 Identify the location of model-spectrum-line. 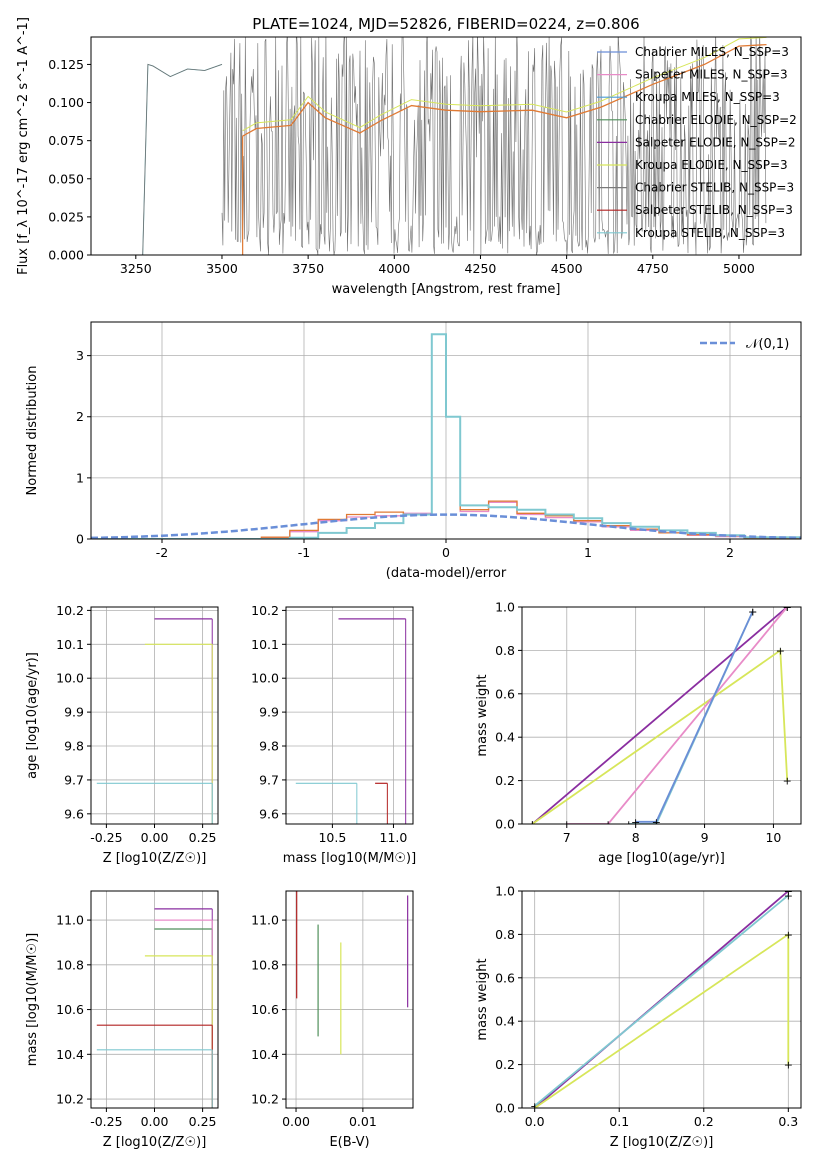
(504, 90).